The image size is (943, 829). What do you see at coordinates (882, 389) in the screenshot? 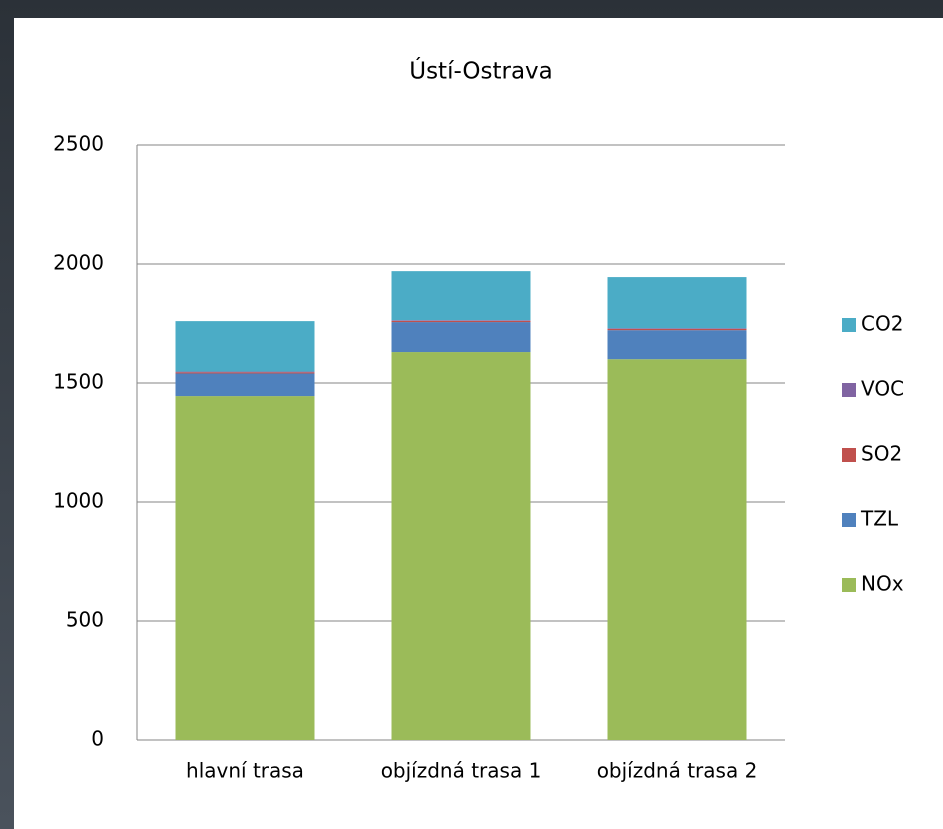
I see `legend-label: VOC` at bounding box center [882, 389].